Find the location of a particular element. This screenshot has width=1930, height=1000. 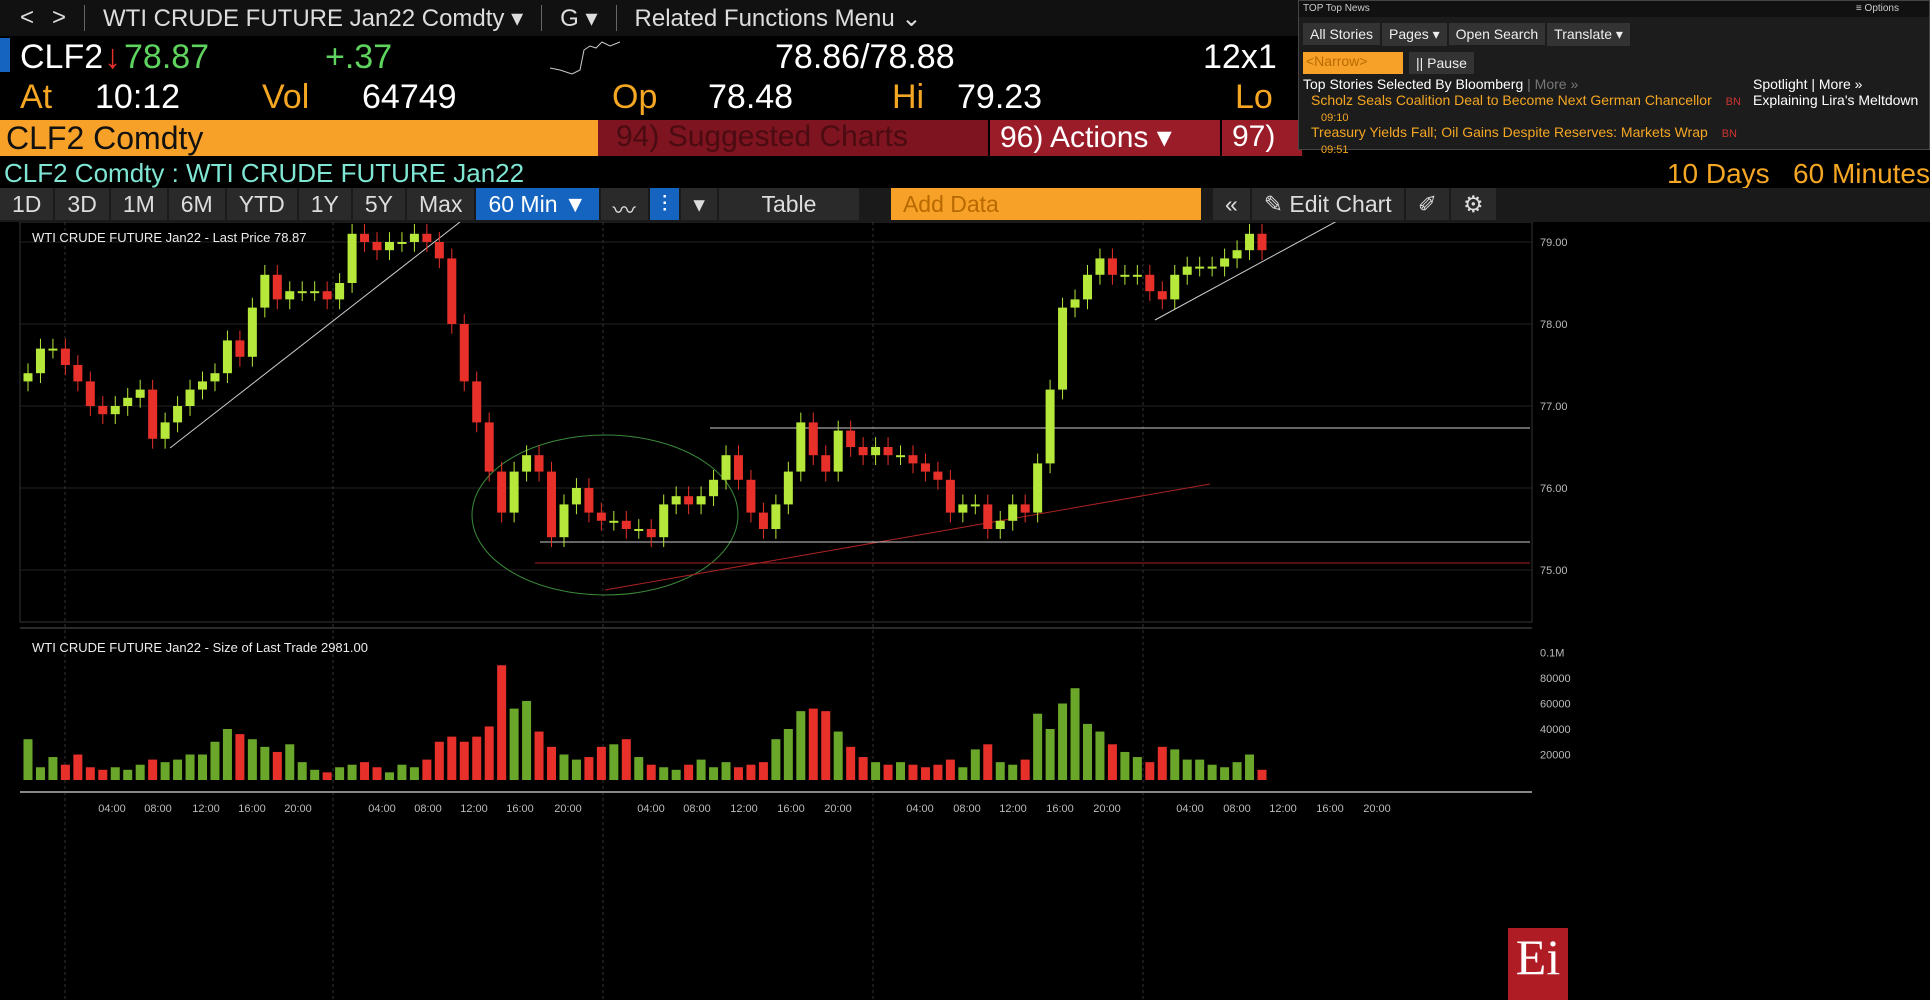

period-3d: 3D is located at coordinates (82, 204).